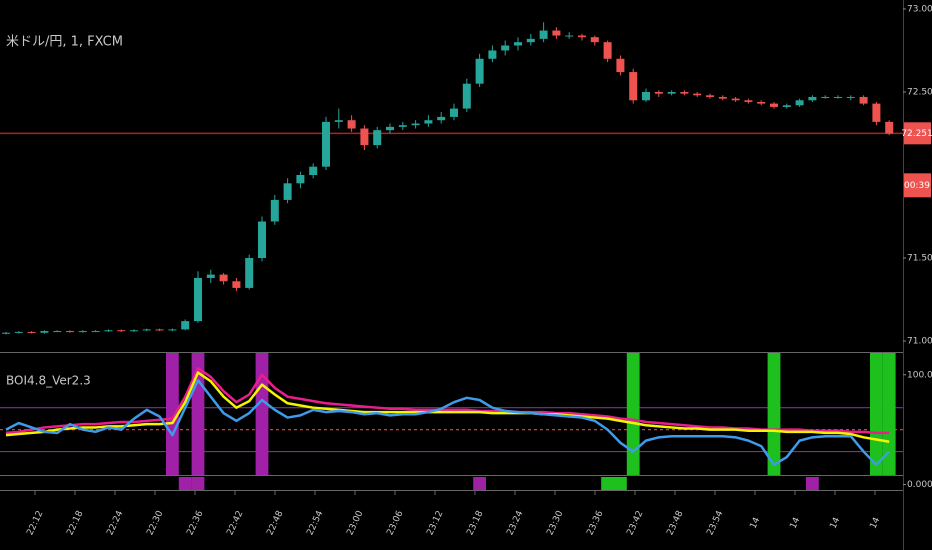 The height and width of the screenshot is (550, 932). Describe the element at coordinates (919, 485) in the screenshot. I see `y-tick-label: 0.000` at that location.